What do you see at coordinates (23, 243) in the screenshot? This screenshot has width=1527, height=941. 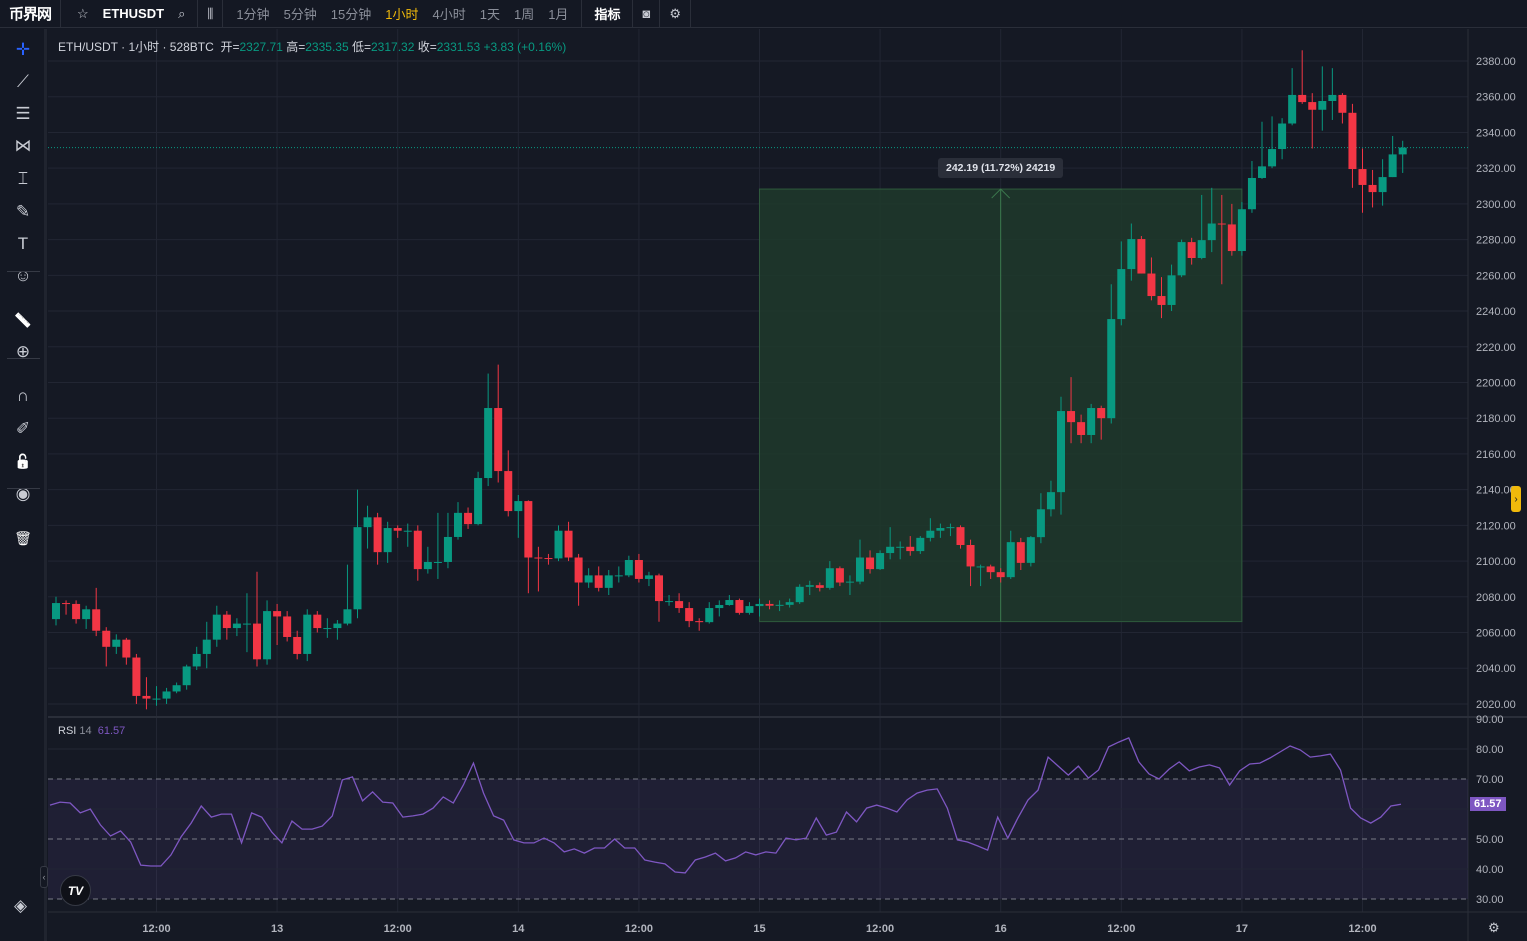 I see `text-icon: T` at bounding box center [23, 243].